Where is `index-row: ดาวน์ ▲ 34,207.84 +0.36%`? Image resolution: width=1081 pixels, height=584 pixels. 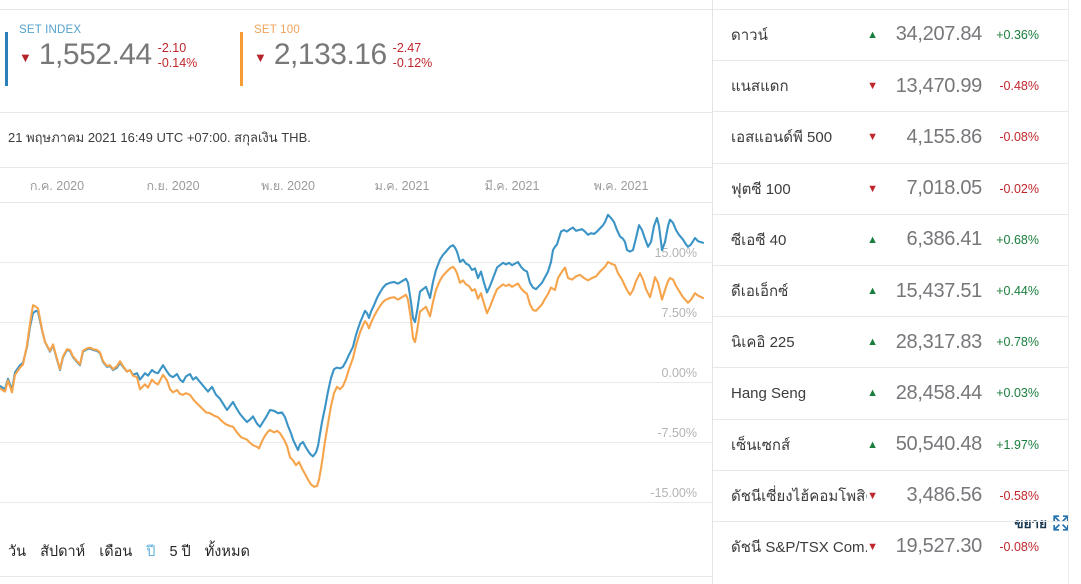 index-row: ดาวน์ ▲ 34,207.84 +0.36% is located at coordinates (890, 34).